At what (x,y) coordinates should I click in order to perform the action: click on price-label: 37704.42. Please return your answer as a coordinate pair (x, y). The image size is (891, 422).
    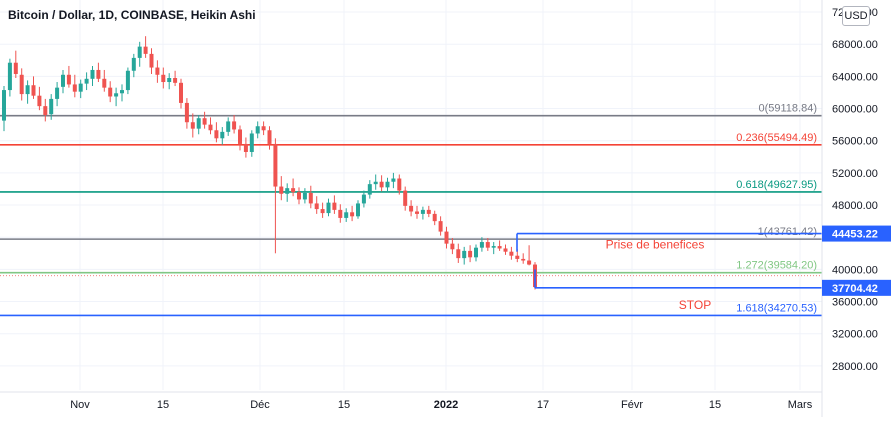
    Looking at the image, I should click on (855, 289).